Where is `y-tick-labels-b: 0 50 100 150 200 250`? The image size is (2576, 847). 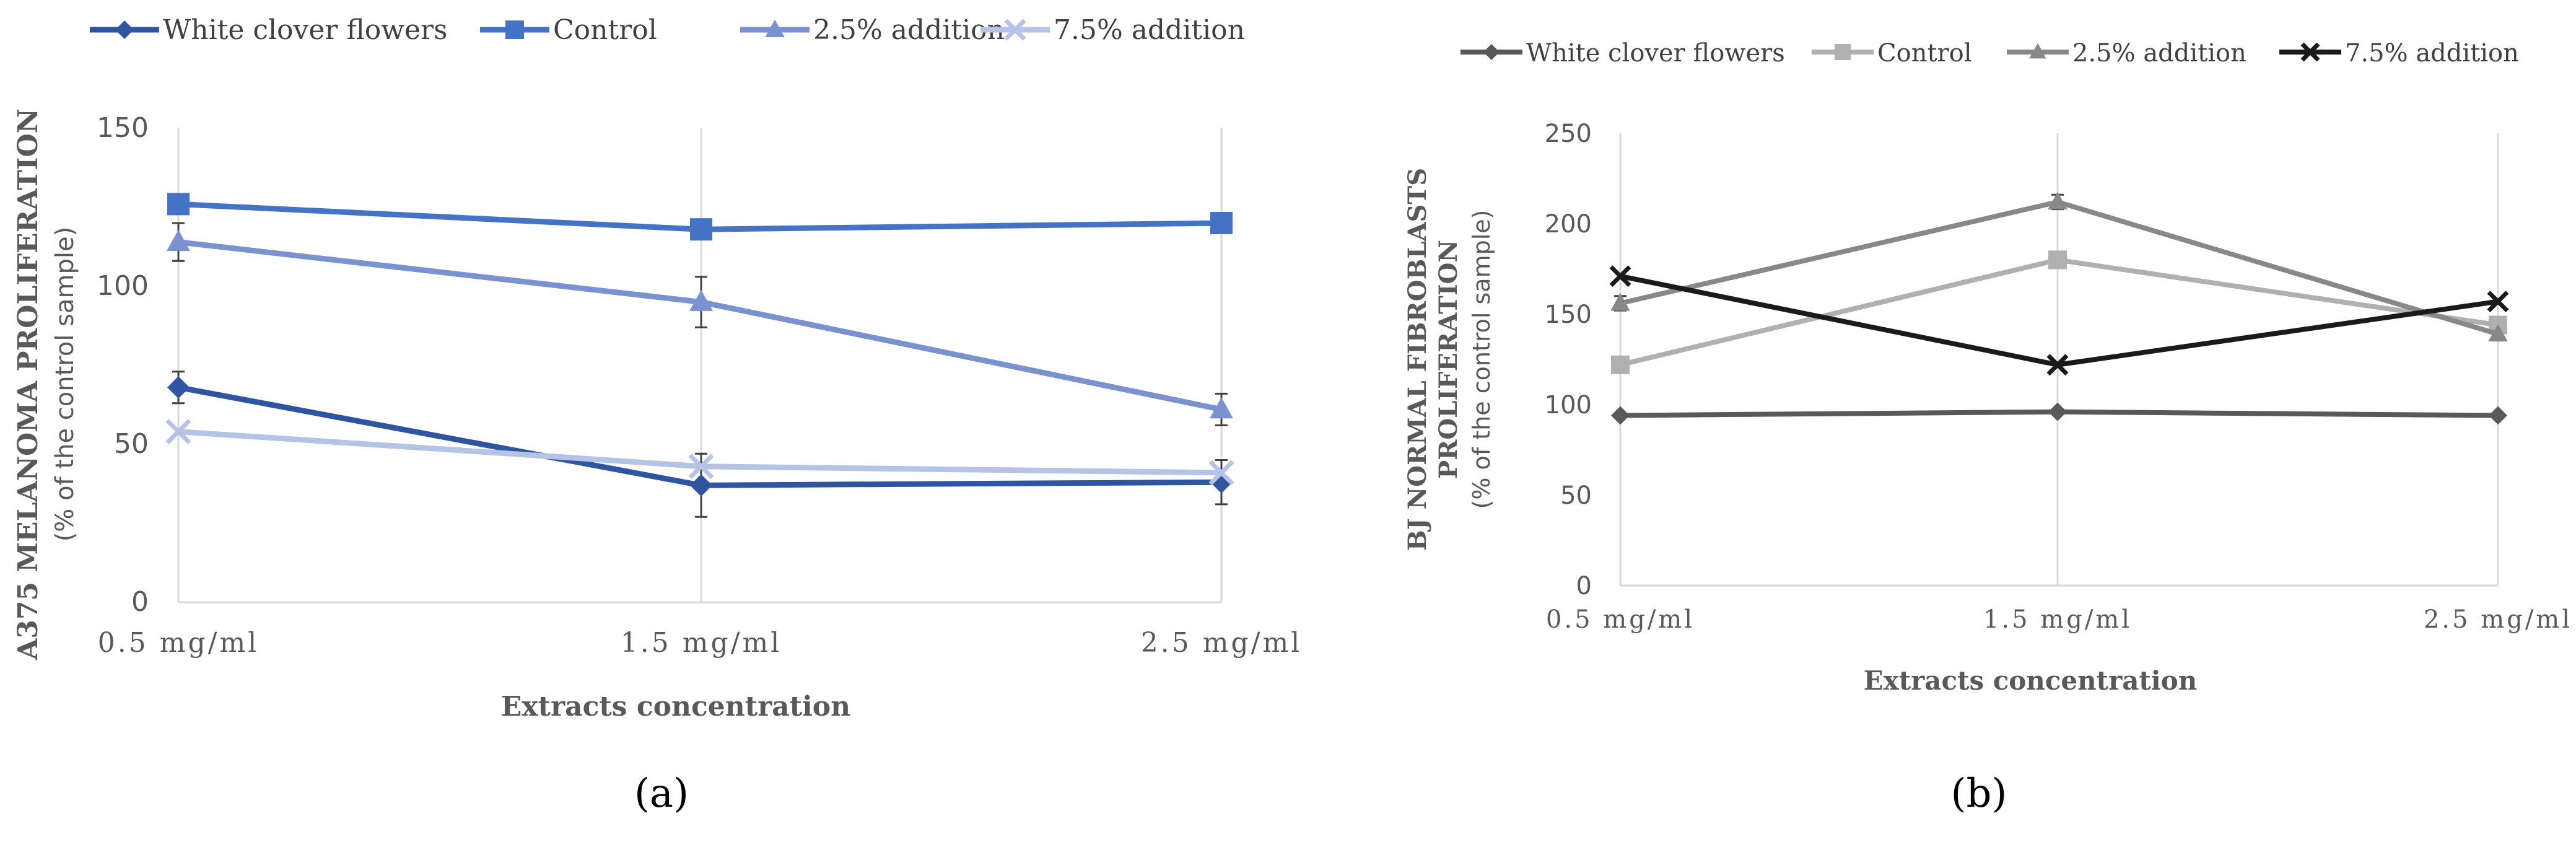
y-tick-labels-b: 0 50 100 150 200 250 is located at coordinates (1568, 360).